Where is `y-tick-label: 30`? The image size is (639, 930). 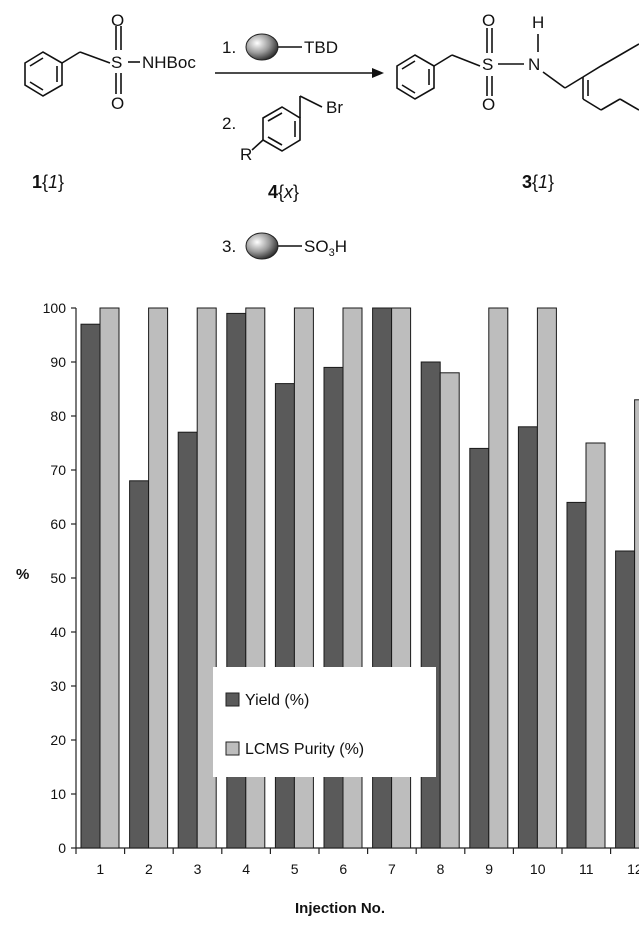 y-tick-label: 30 is located at coordinates (58, 686).